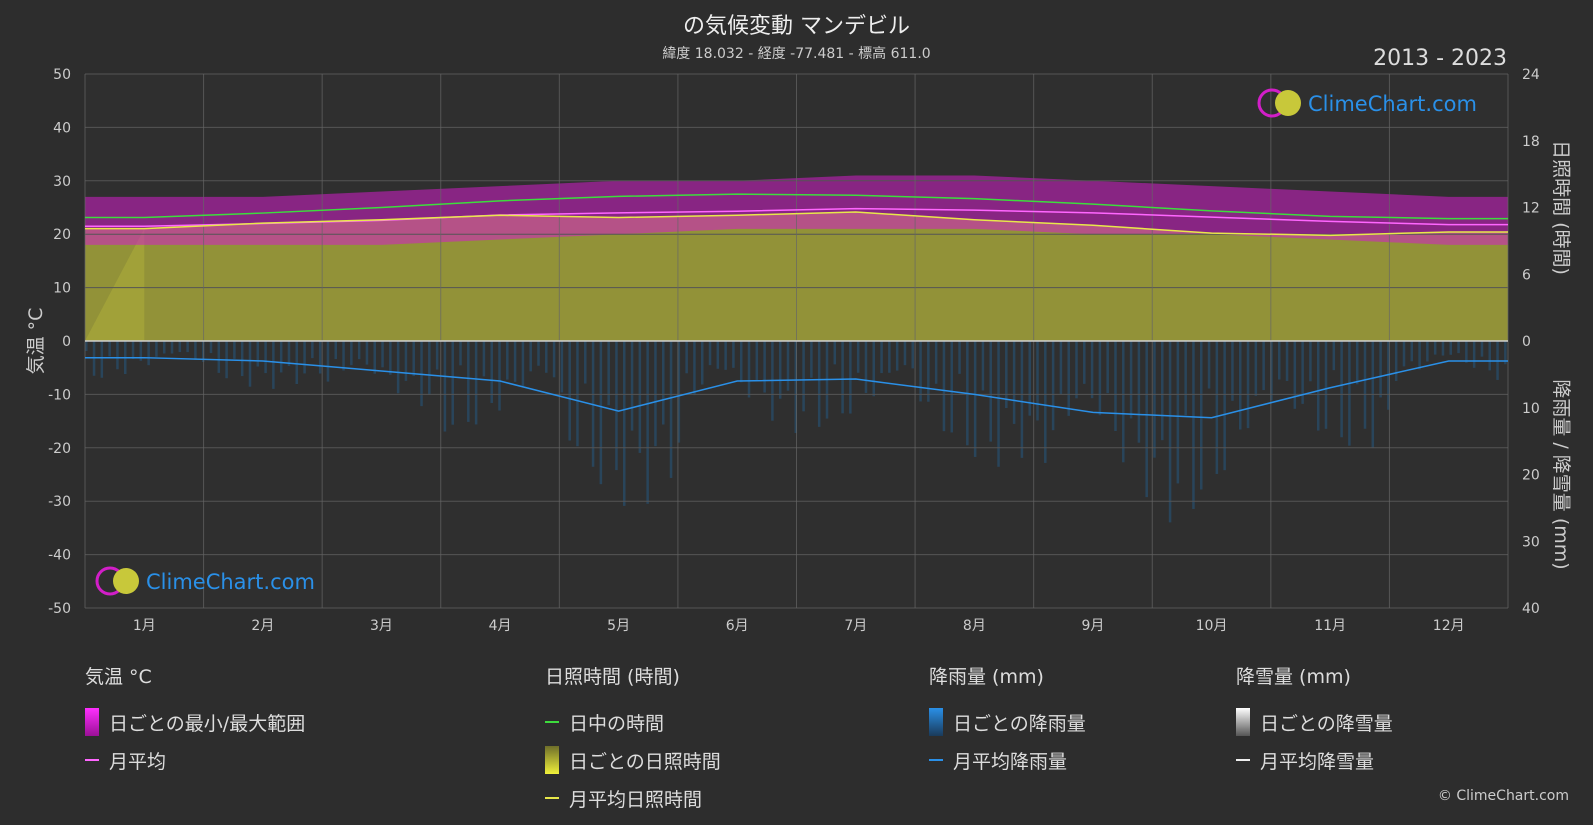 This screenshot has width=1593, height=825. I want to click on legend-heading-sunshine: 日照時間 (時間), so click(612, 677).